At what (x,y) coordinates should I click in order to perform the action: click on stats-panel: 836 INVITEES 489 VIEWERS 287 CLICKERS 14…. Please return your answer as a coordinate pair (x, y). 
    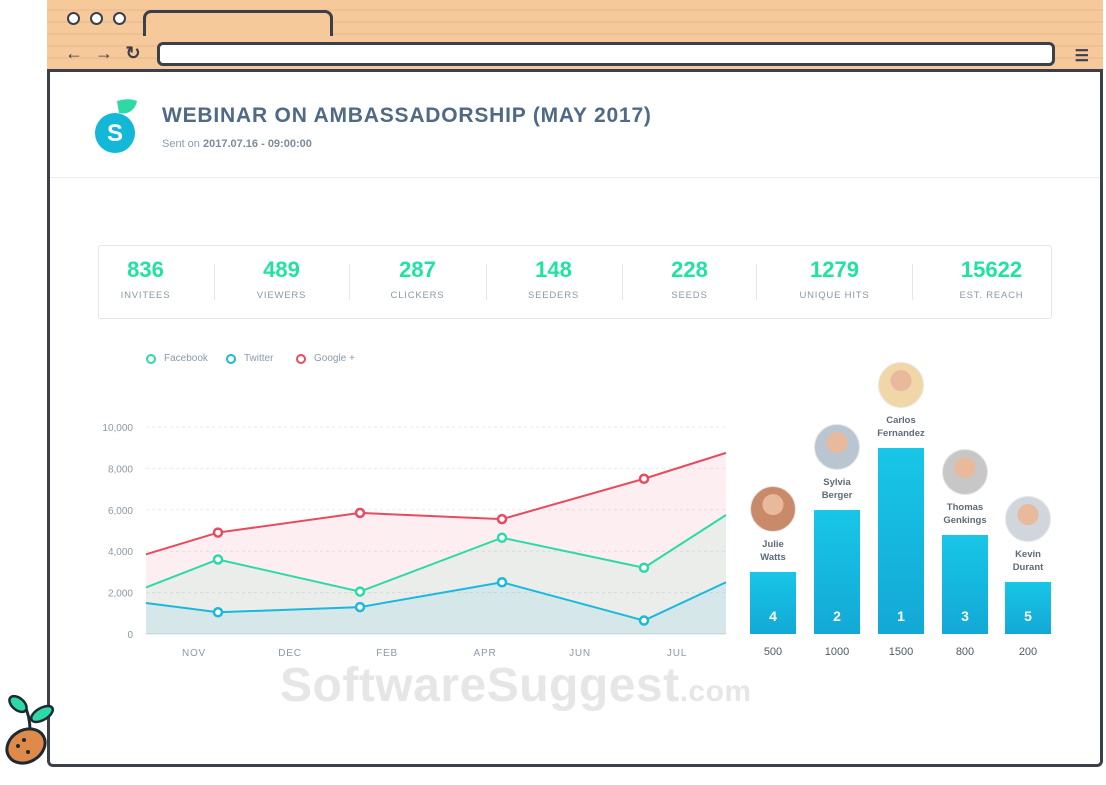
    Looking at the image, I should click on (575, 282).